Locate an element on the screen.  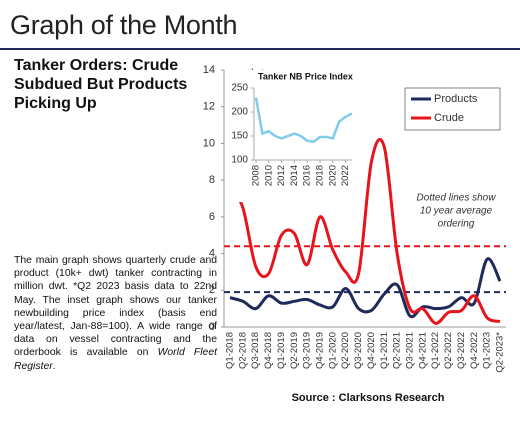
x-tick-label: Q4-2022 is located at coordinates (474, 350).